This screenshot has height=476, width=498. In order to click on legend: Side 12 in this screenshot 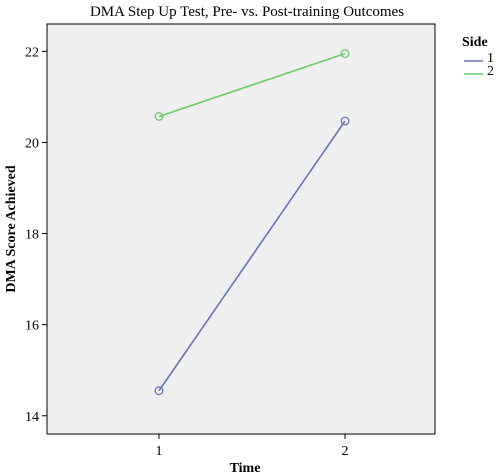, I will do `click(478, 57)`.